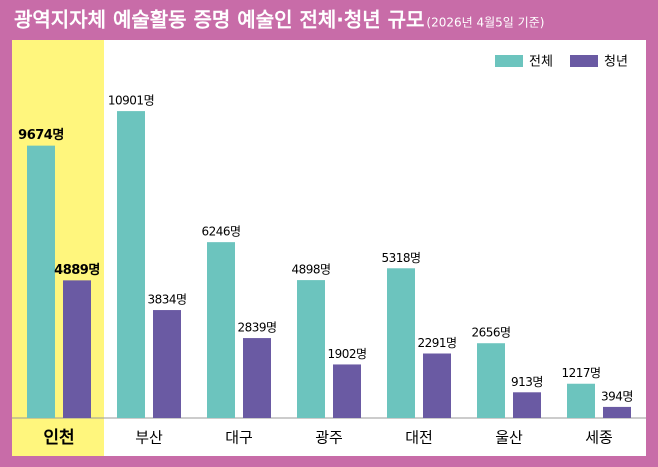  I want to click on x-tick-label: 광주, so click(329, 438).